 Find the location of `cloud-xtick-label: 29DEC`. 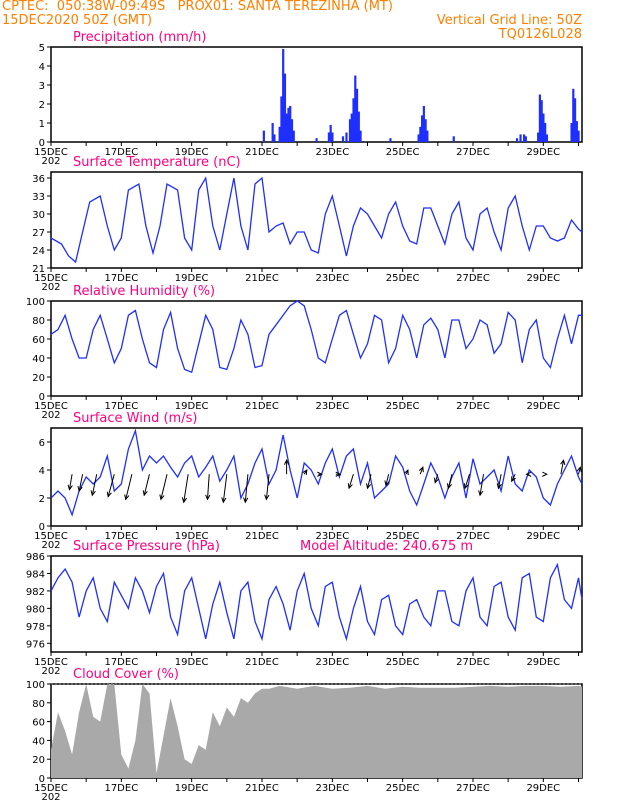

cloud-xtick-label: 29DEC is located at coordinates (543, 788).